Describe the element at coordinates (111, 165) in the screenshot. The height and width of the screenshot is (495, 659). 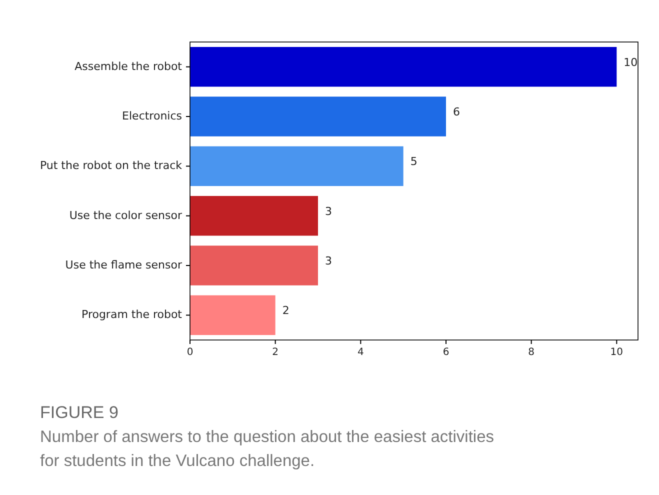
I see `y-tick-label: Put the robot on the track` at that location.